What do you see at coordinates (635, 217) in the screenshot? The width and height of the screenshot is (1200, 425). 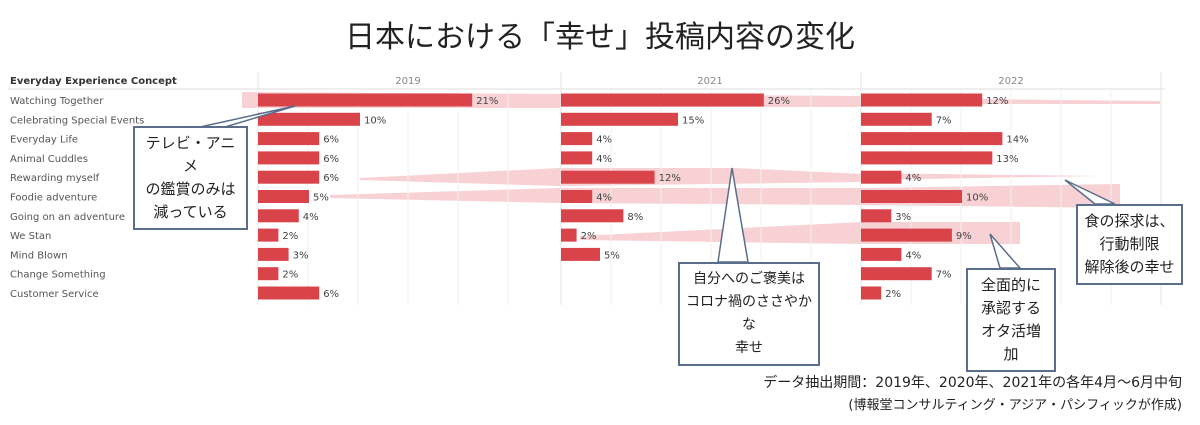 I see `data-label: 8%` at bounding box center [635, 217].